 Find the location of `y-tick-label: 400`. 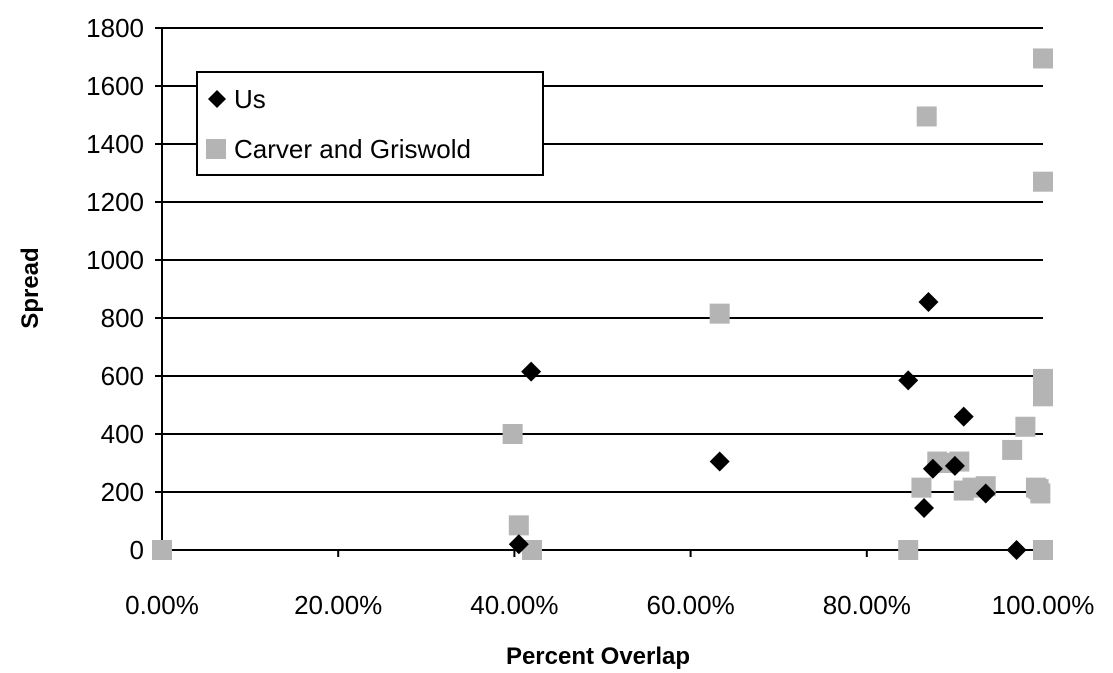

y-tick-label: 400 is located at coordinates (122, 434).